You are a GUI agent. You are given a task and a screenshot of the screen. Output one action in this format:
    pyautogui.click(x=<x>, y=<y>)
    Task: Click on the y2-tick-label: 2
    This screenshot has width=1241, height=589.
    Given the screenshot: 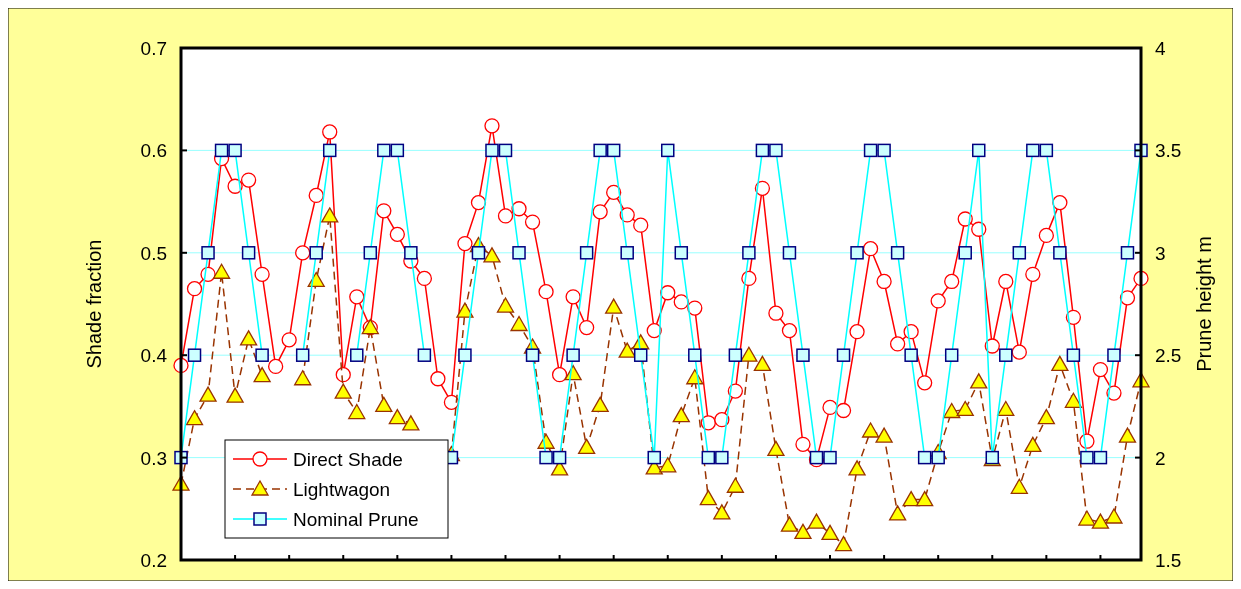 What is the action you would take?
    pyautogui.click(x=1160, y=458)
    